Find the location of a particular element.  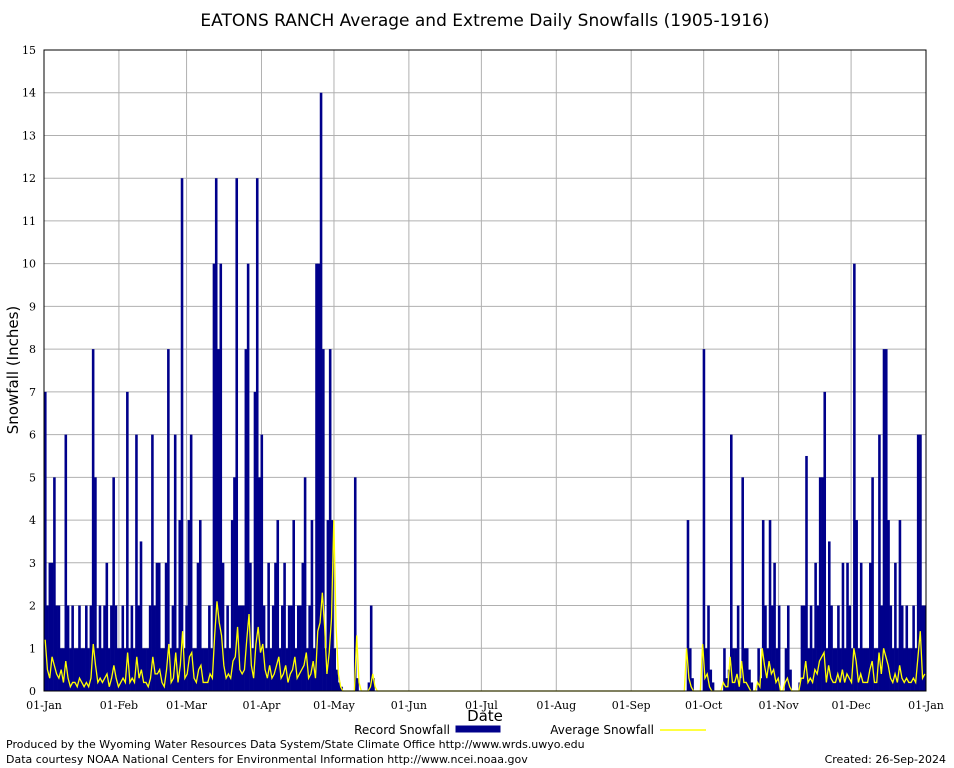

y-tick-label: 4 is located at coordinates (32, 520).